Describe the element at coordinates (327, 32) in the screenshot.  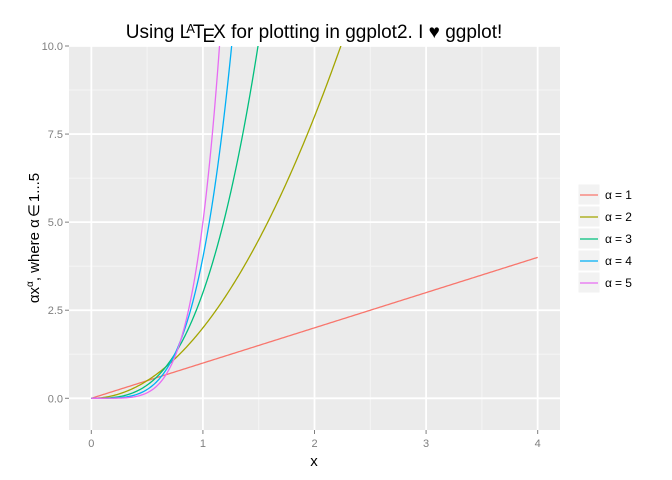
I see `chart-title-middle: for plotting in ggplot2. I` at that location.